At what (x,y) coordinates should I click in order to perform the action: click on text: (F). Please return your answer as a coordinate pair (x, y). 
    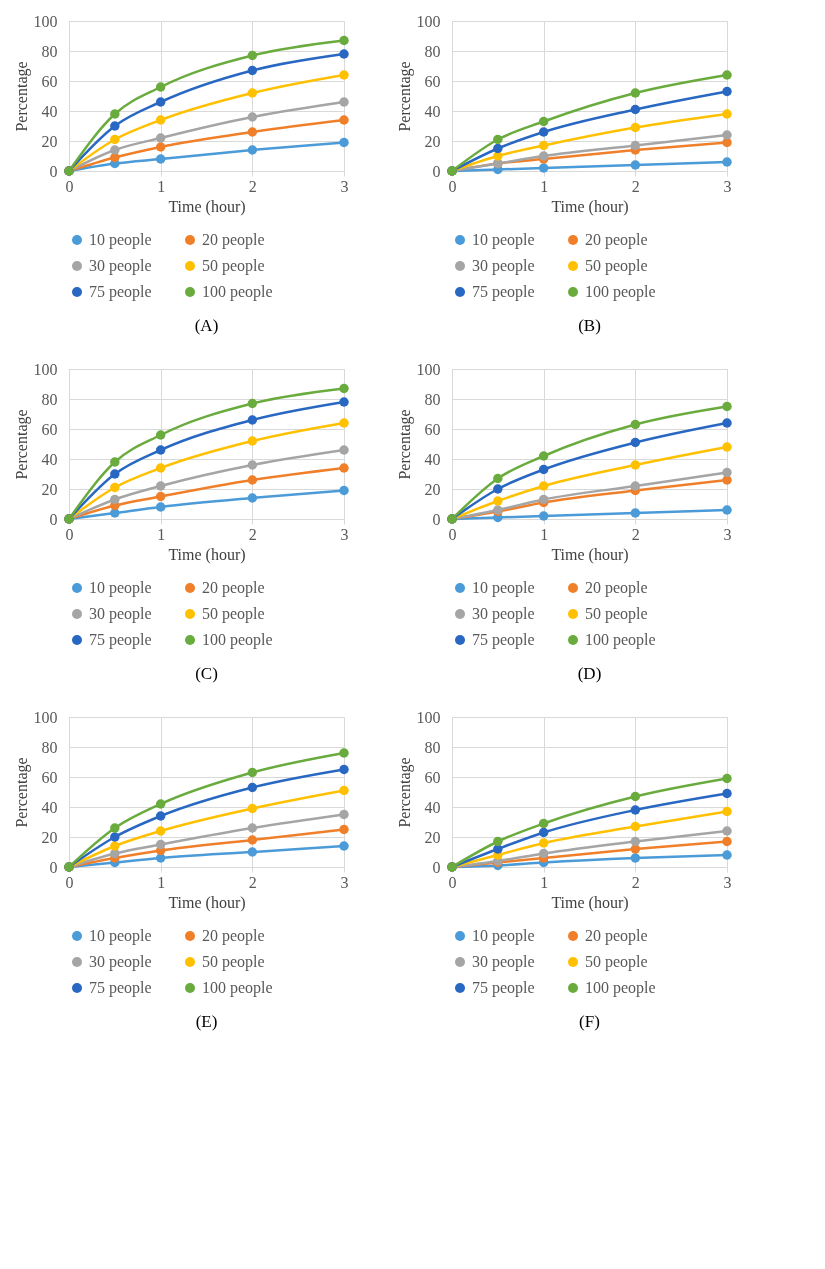
    Looking at the image, I should click on (589, 1021).